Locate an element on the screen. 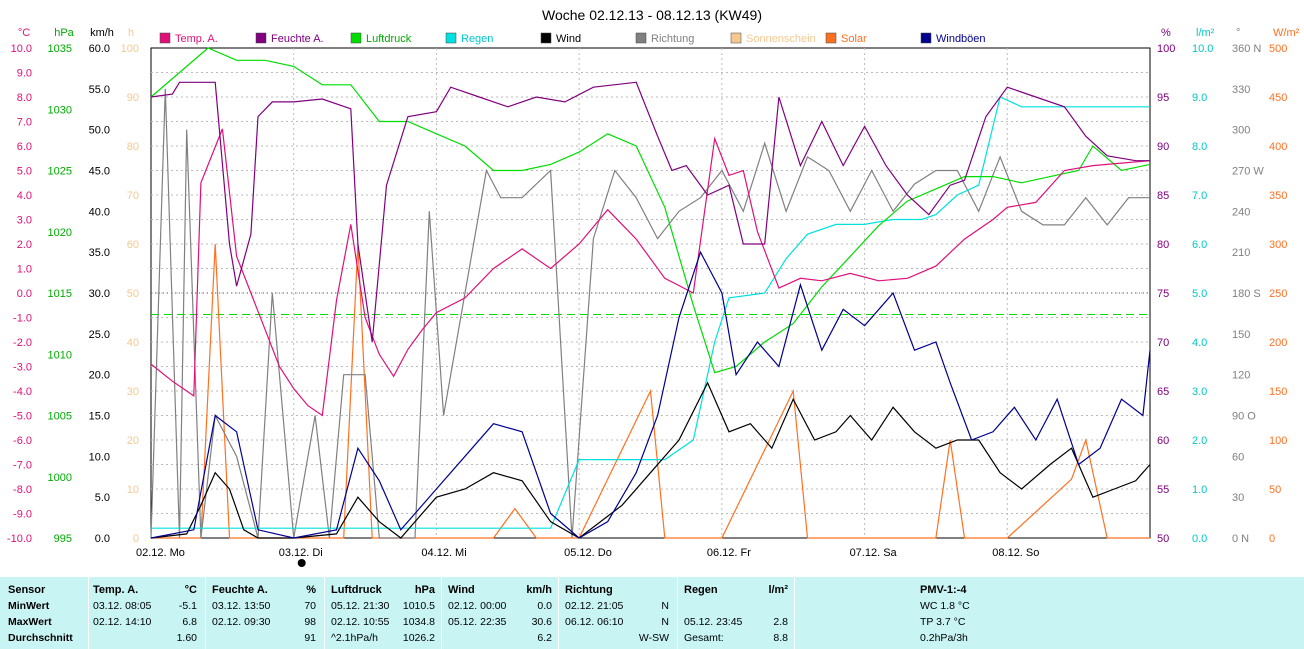 The height and width of the screenshot is (649, 1304). axis-tick-humidity: 65 is located at coordinates (1163, 392).